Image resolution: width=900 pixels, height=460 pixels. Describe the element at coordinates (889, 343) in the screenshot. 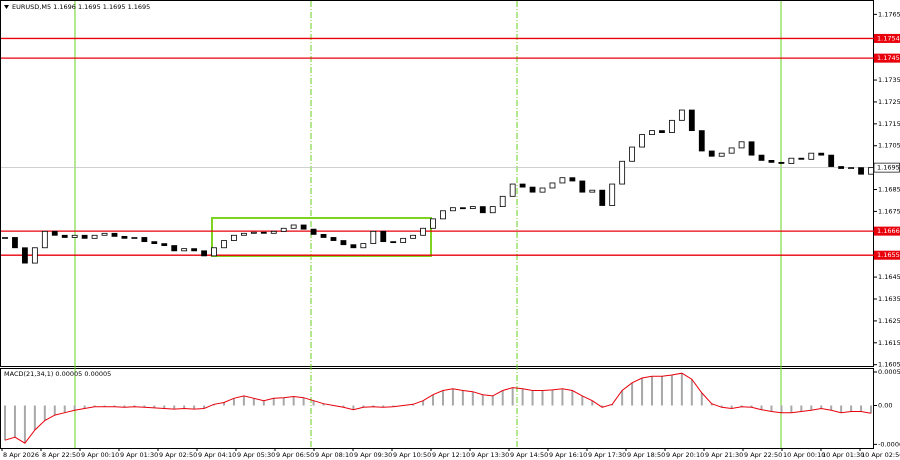

I see `y-tick-label: 1.1615` at that location.